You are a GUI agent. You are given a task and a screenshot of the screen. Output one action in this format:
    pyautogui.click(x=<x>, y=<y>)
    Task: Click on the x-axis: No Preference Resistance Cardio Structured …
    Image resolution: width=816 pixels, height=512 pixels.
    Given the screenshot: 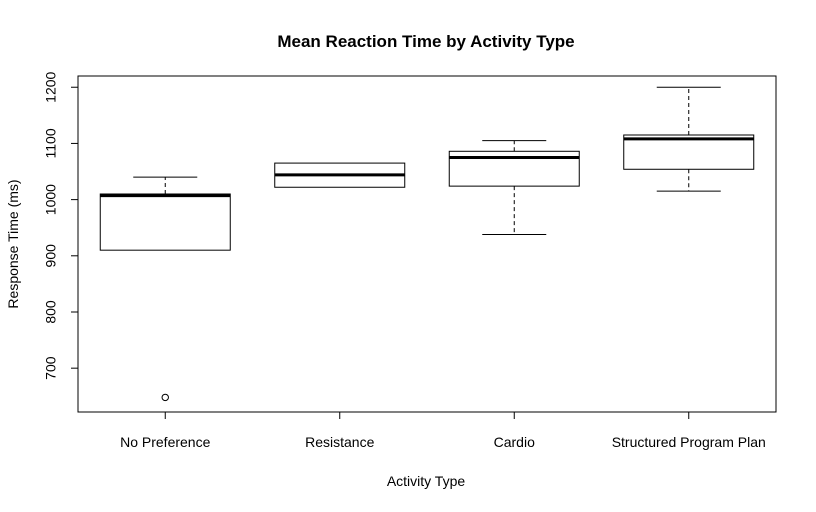 What is the action you would take?
    pyautogui.click(x=443, y=430)
    